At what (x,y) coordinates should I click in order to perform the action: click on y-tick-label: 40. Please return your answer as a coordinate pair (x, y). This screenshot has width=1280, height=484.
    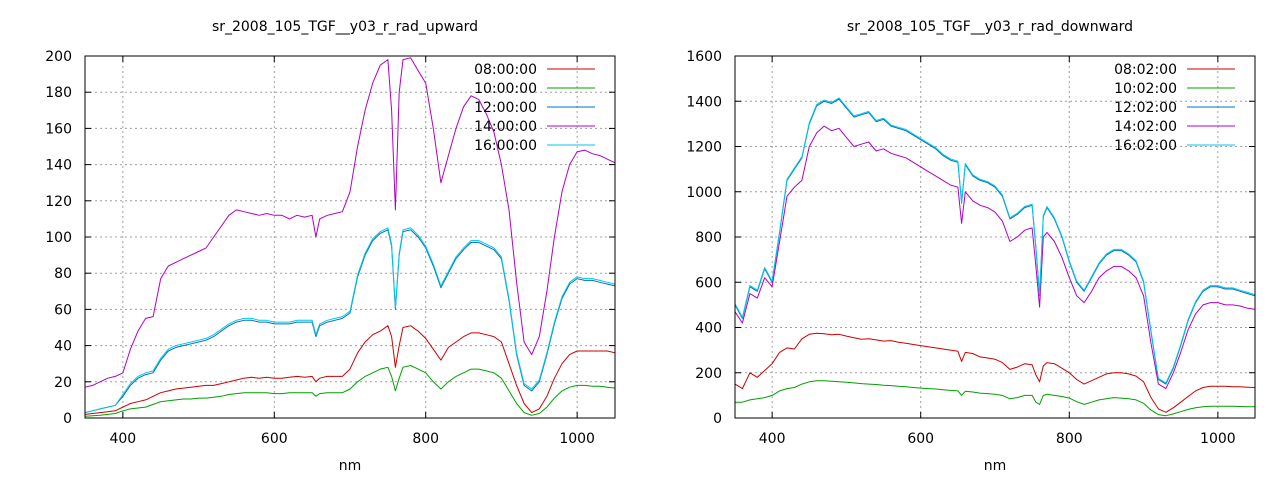
    Looking at the image, I should click on (63, 347).